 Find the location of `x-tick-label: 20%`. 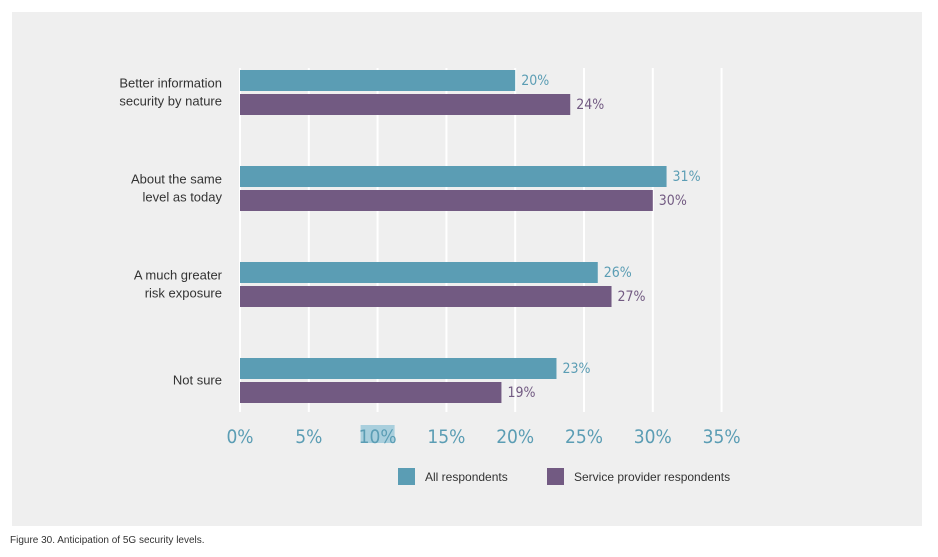

x-tick-label: 20% is located at coordinates (515, 437).